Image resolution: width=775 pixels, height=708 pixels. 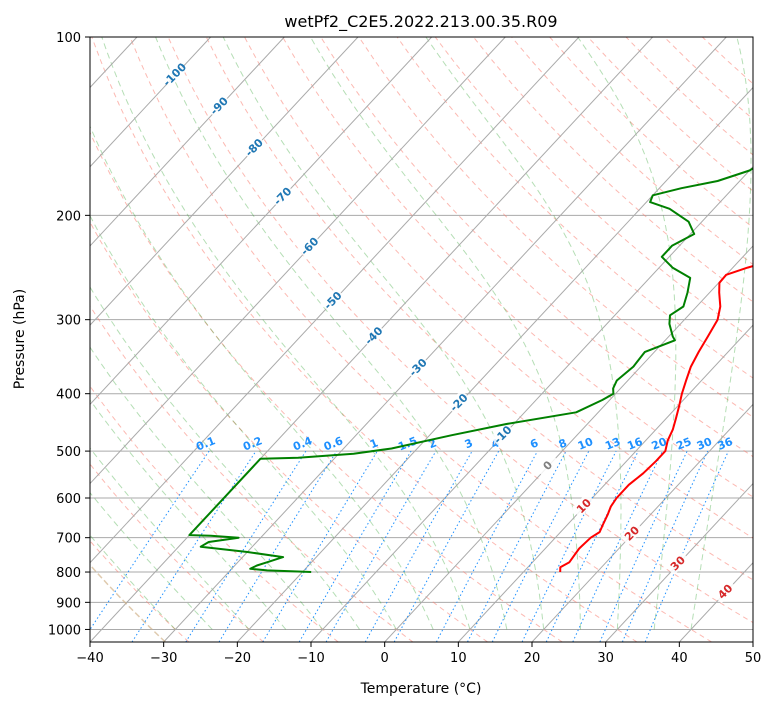 What do you see at coordinates (683, 444) in the screenshot?
I see `mixing-ratio-label: 25` at bounding box center [683, 444].